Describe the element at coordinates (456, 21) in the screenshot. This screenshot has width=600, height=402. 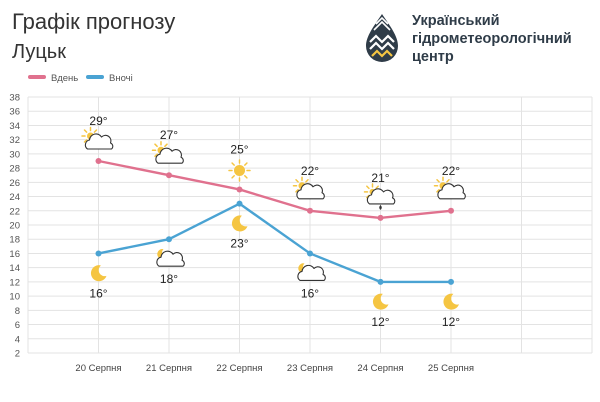
I see `org-line-1: Український` at that location.